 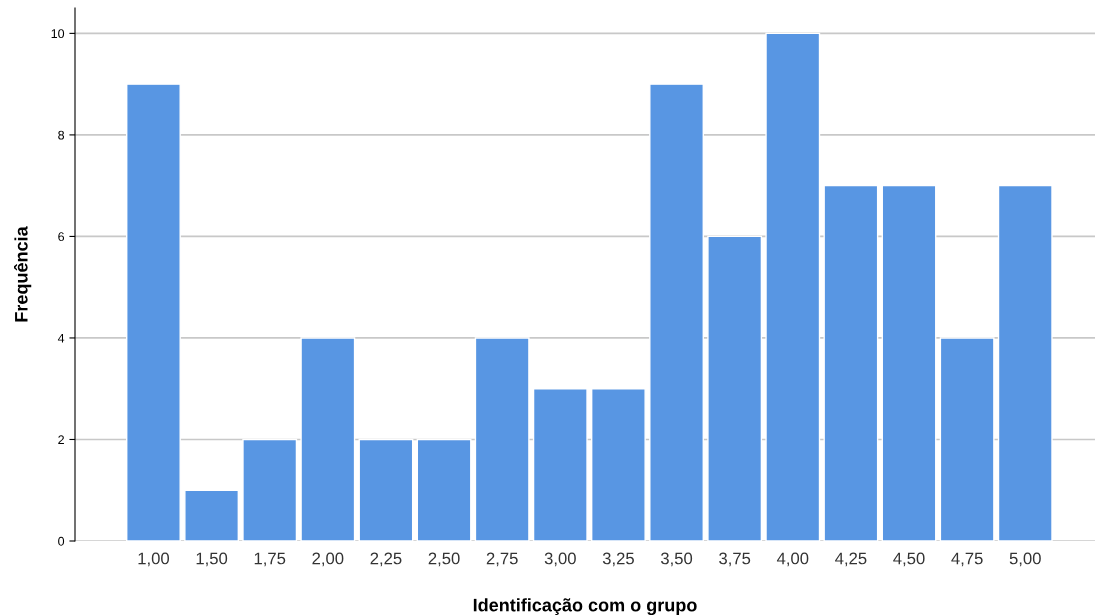 What do you see at coordinates (792, 559) in the screenshot?
I see `x-tick-label: 4,00` at bounding box center [792, 559].